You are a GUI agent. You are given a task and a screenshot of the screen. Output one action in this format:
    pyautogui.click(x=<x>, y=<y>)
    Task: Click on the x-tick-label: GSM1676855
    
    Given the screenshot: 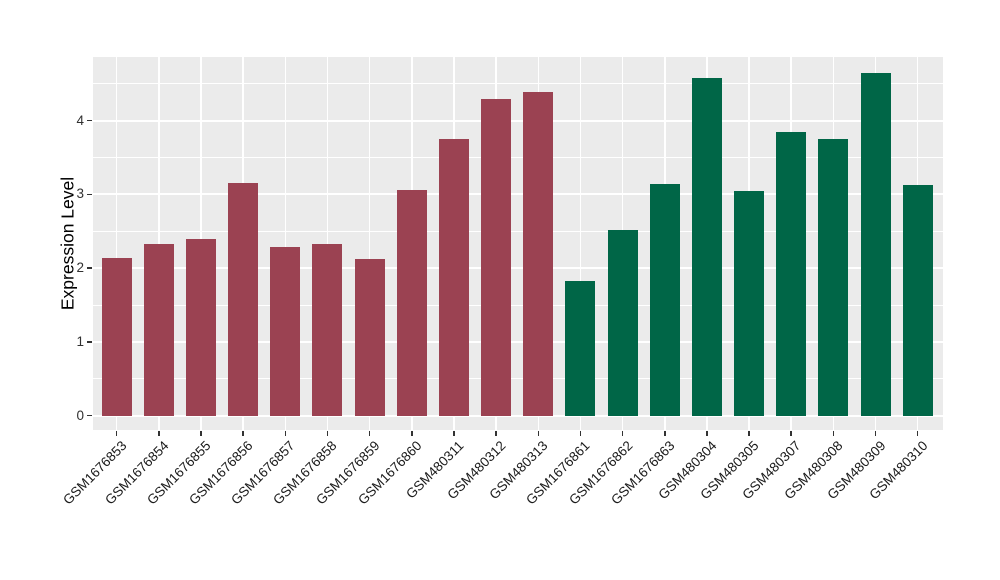 What is the action you would take?
    pyautogui.click(x=179, y=473)
    